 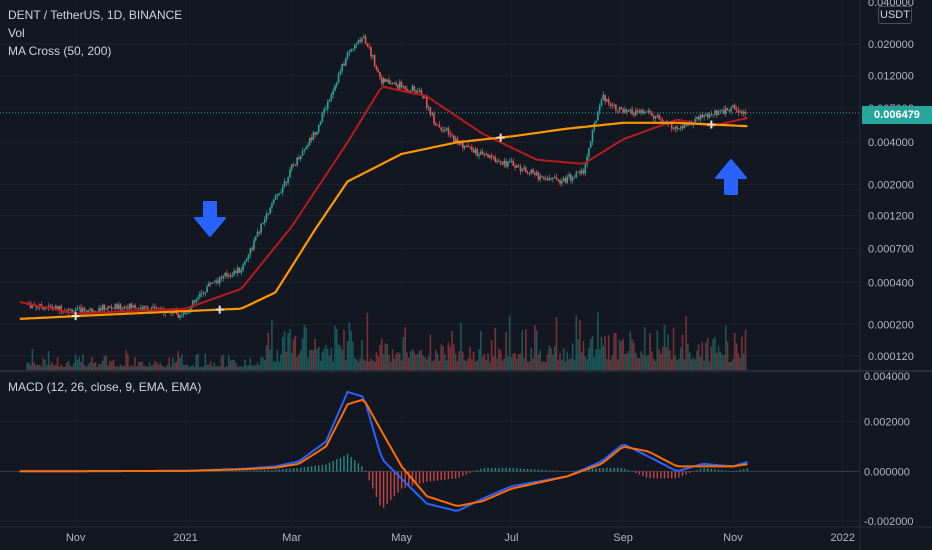 What do you see at coordinates (60, 51) in the screenshot?
I see `ma-cross-indicator-label: MA Cross (50, 200)` at bounding box center [60, 51].